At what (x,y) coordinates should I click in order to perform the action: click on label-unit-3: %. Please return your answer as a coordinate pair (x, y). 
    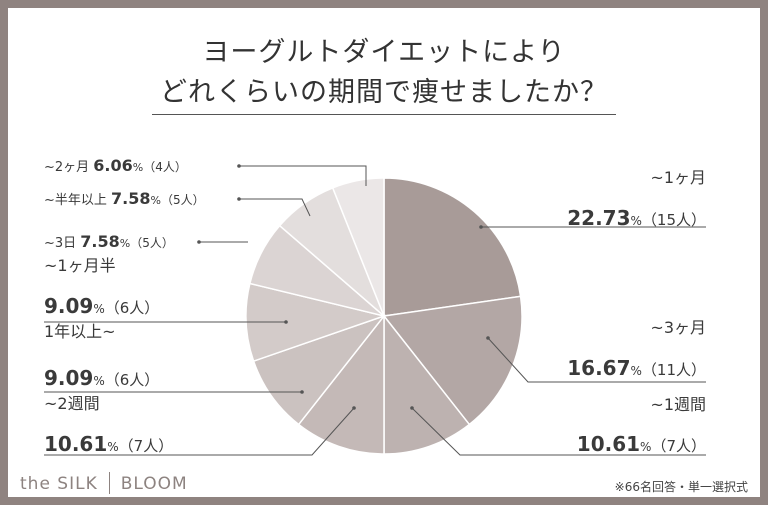
    Looking at the image, I should click on (112, 447).